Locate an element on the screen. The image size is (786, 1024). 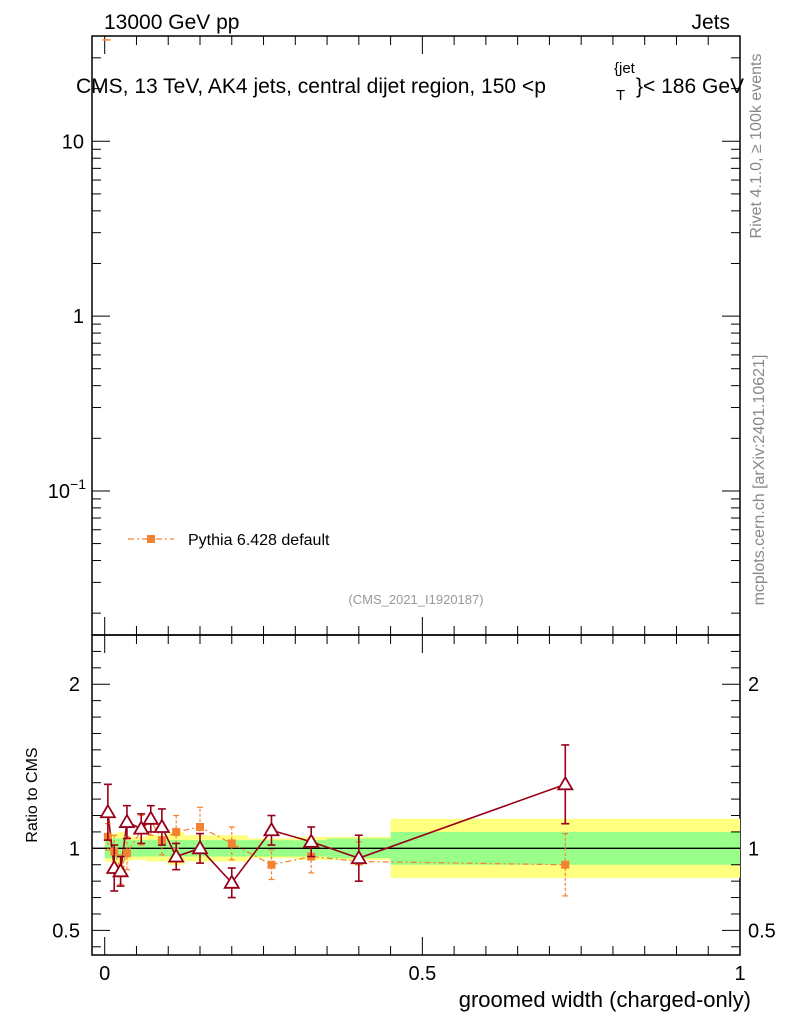
main-y-tick-label: 1 is located at coordinates (78, 317).